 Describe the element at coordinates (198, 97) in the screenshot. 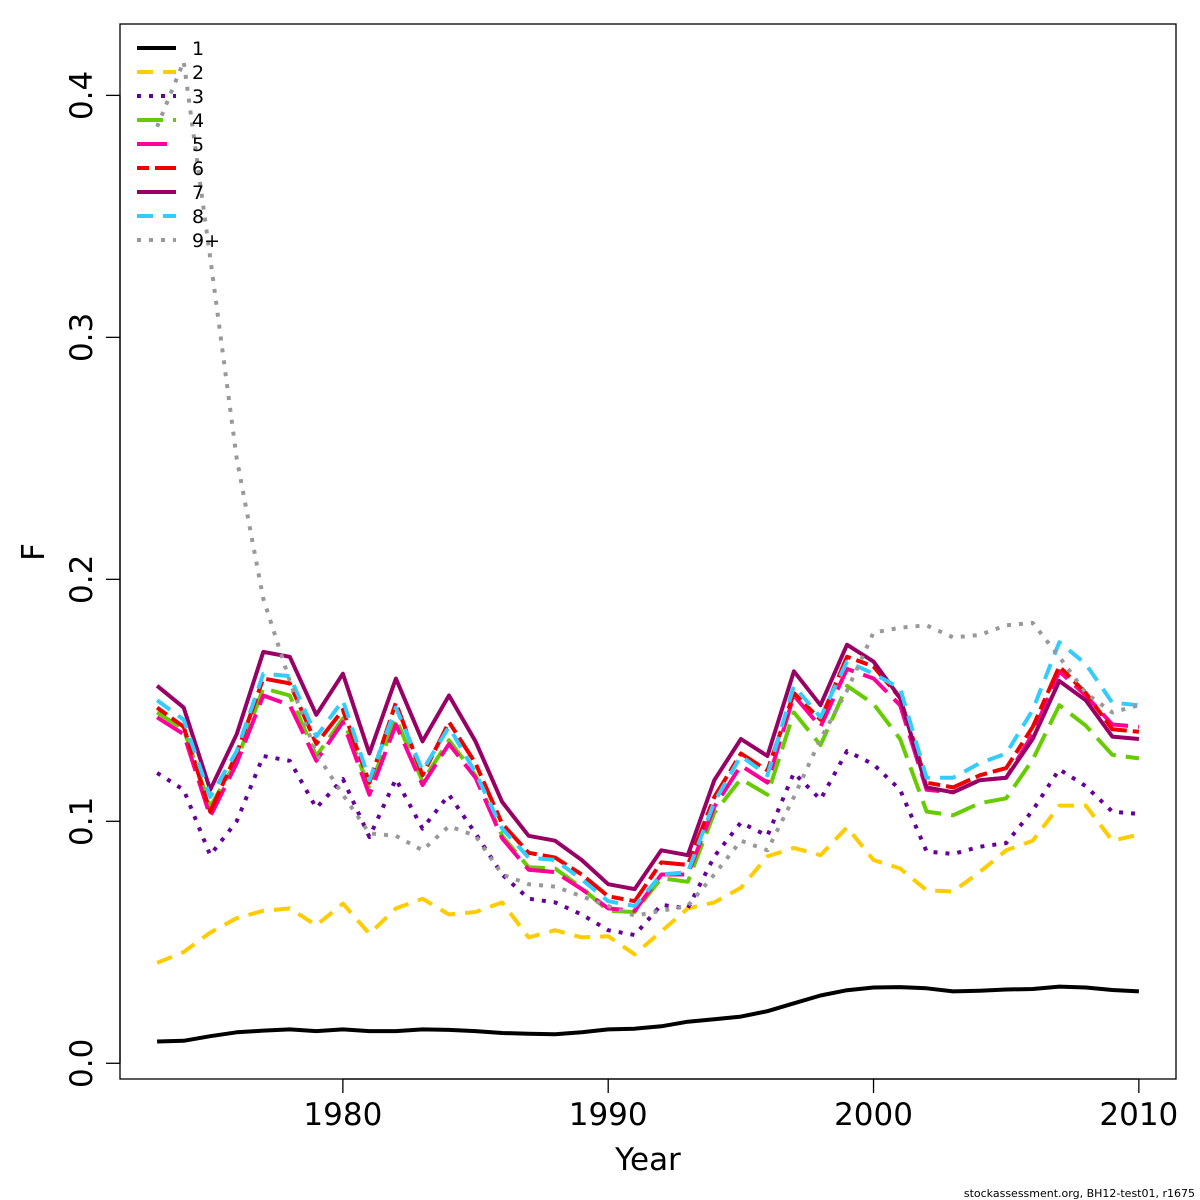

I see `legend-label-3: 3` at that location.